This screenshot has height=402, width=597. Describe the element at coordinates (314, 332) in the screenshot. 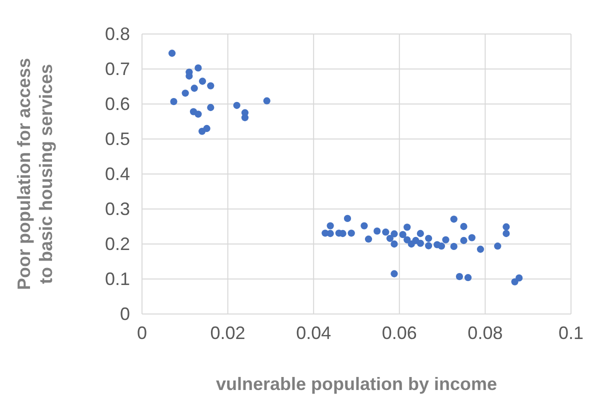

I see `x-tick-label: 0.04` at that location.